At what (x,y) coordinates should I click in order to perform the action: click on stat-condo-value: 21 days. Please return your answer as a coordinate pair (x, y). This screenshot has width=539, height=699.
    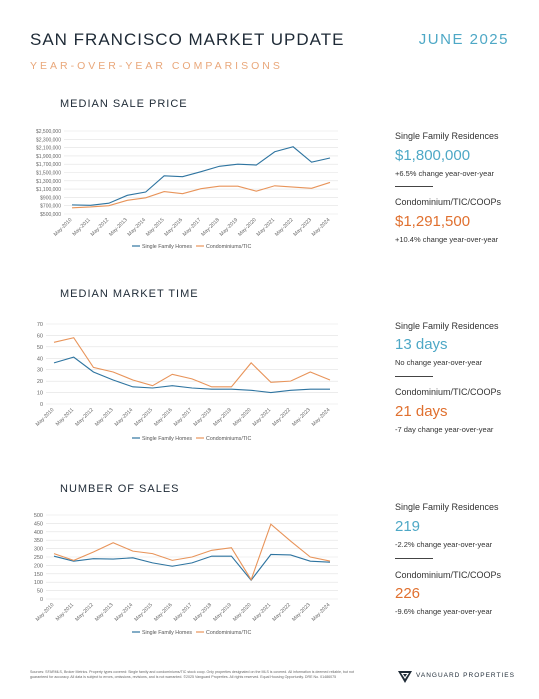
    Looking at the image, I should click on (421, 411).